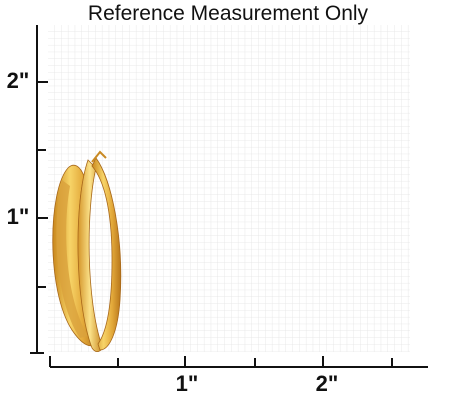  What do you see at coordinates (327, 383) in the screenshot?
I see `x-label: 2"` at bounding box center [327, 383].